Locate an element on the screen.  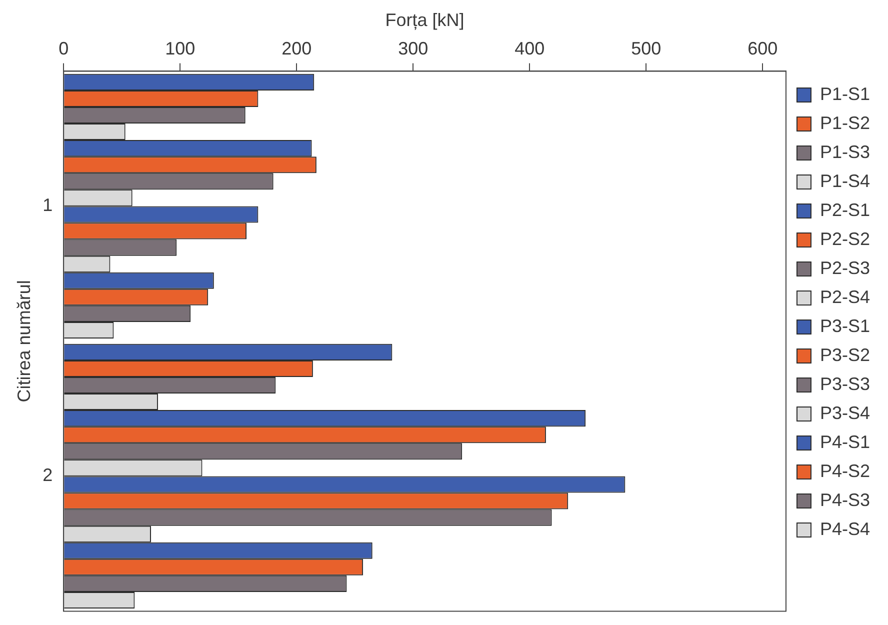
legend-label: P4-S2 is located at coordinates (845, 470).